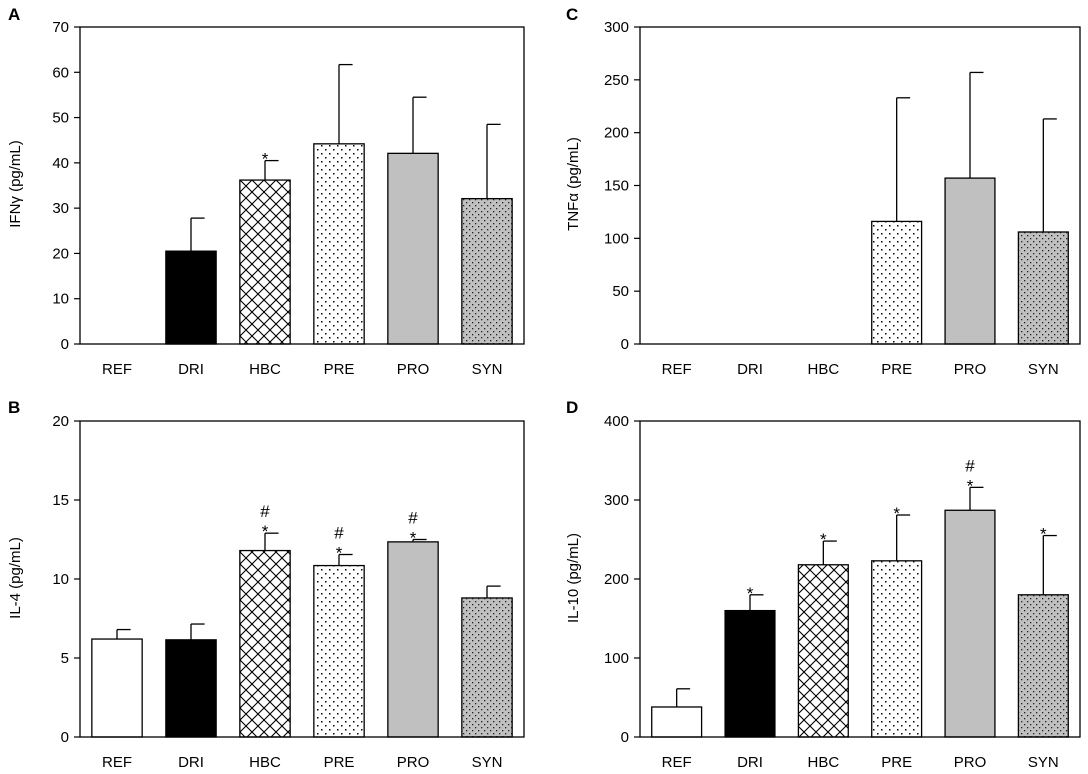 The image size is (1088, 774). Describe the element at coordinates (60, 208) in the screenshot. I see `y-tick-label-a: 30` at that location.